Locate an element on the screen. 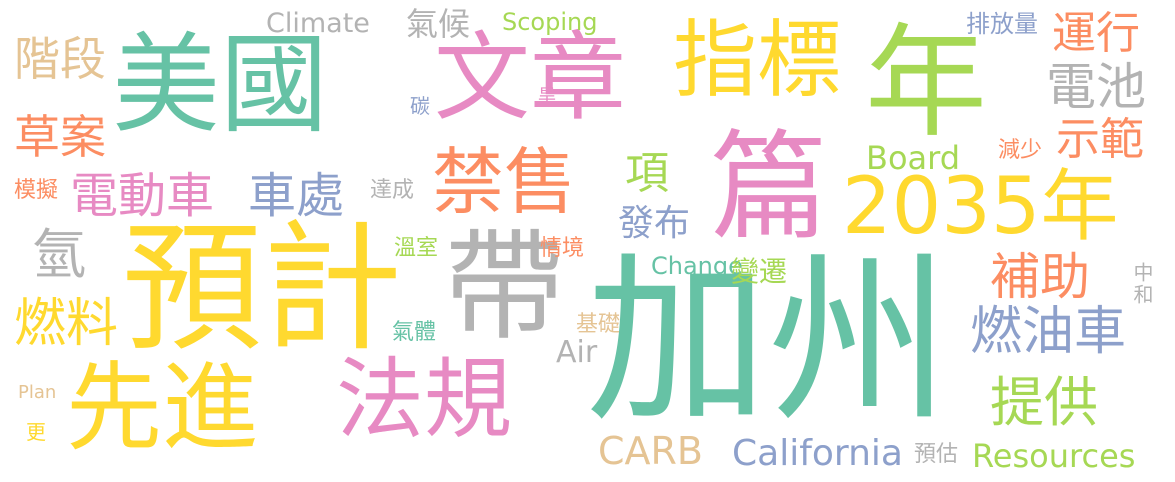 This screenshot has height=482, width=1175. word-wenshi: 溫室 is located at coordinates (416, 248).